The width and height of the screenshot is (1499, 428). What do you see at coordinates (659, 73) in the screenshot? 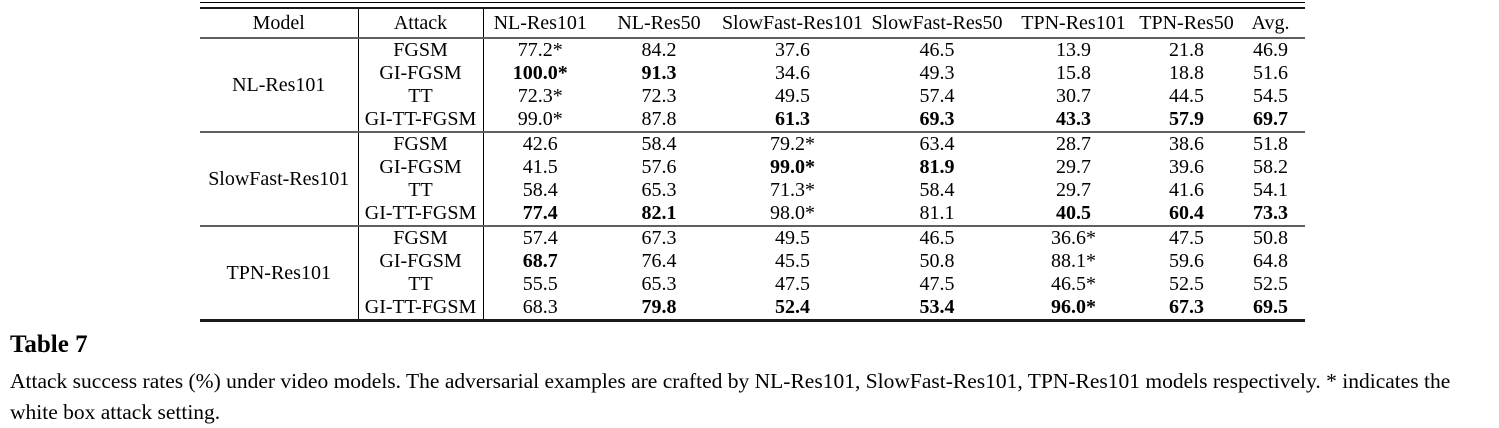
I see `value-cell: 91.3` at bounding box center [659, 73].